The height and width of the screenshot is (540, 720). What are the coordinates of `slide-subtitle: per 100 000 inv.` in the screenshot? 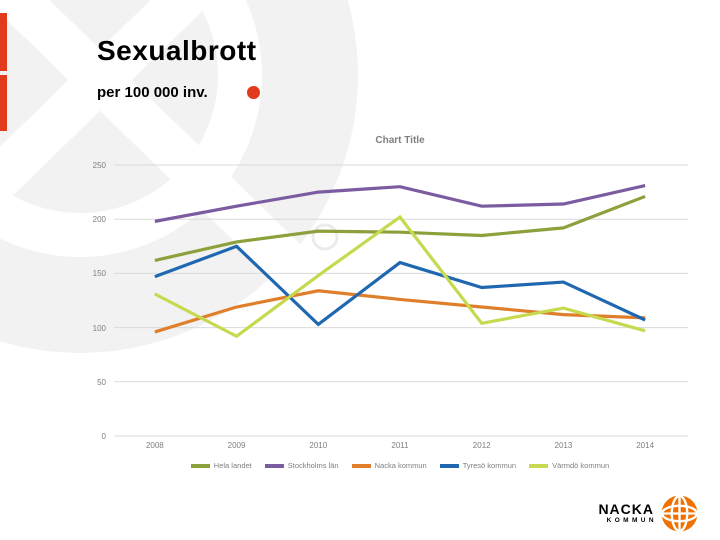 It's located at (152, 92).